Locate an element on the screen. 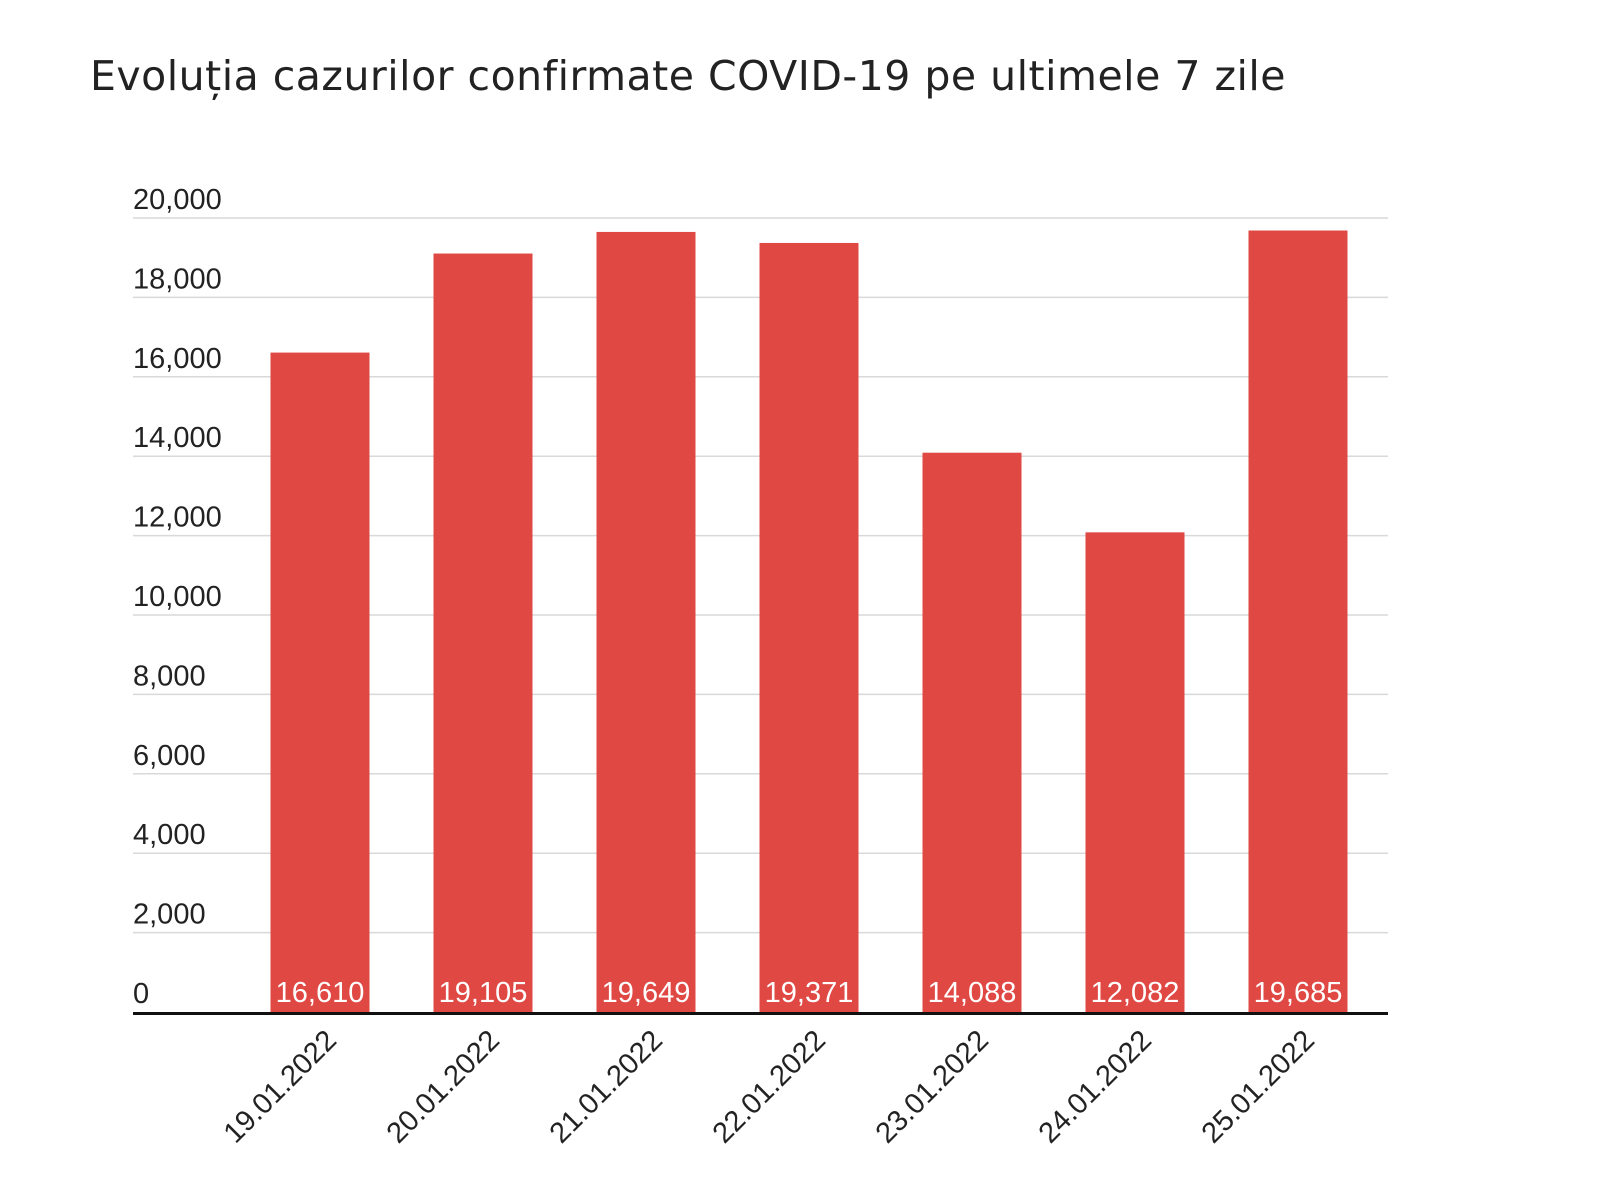 This screenshot has width=1600, height=1200. y-tick-label: 12,000 is located at coordinates (177, 518).